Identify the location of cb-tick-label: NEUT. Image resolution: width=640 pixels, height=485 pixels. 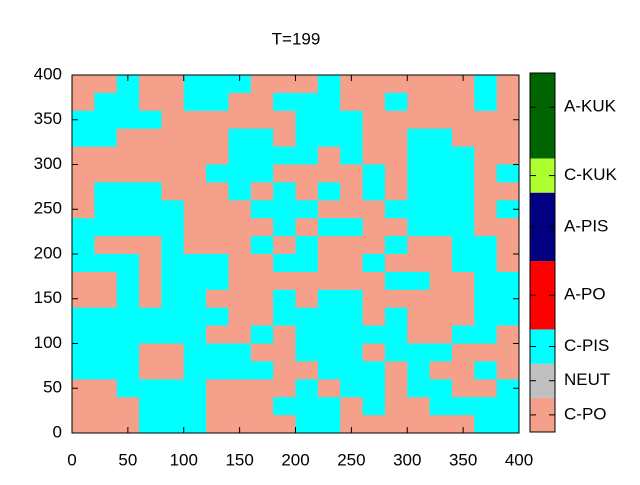
(587, 379).